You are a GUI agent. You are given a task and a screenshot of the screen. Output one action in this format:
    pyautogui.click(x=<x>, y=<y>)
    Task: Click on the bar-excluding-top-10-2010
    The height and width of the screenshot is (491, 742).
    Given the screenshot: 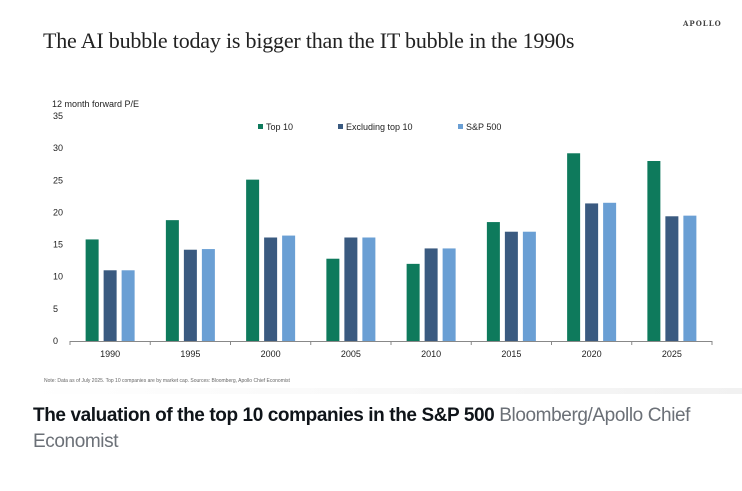 What is the action you would take?
    pyautogui.click(x=431, y=294)
    